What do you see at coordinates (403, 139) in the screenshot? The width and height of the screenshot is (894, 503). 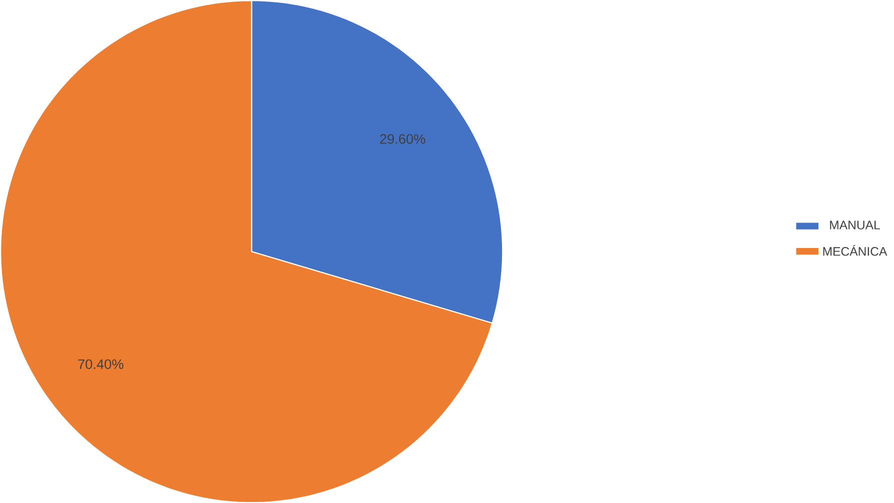 I see `data-label: 29.60%` at bounding box center [403, 139].